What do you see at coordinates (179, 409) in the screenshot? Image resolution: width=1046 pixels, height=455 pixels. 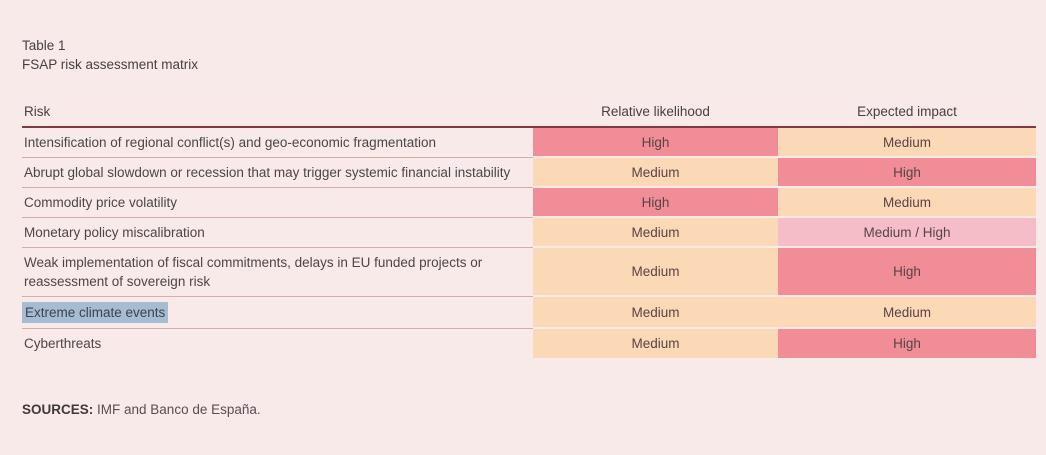 I see `sources-text: IMF and Banco de España.` at bounding box center [179, 409].